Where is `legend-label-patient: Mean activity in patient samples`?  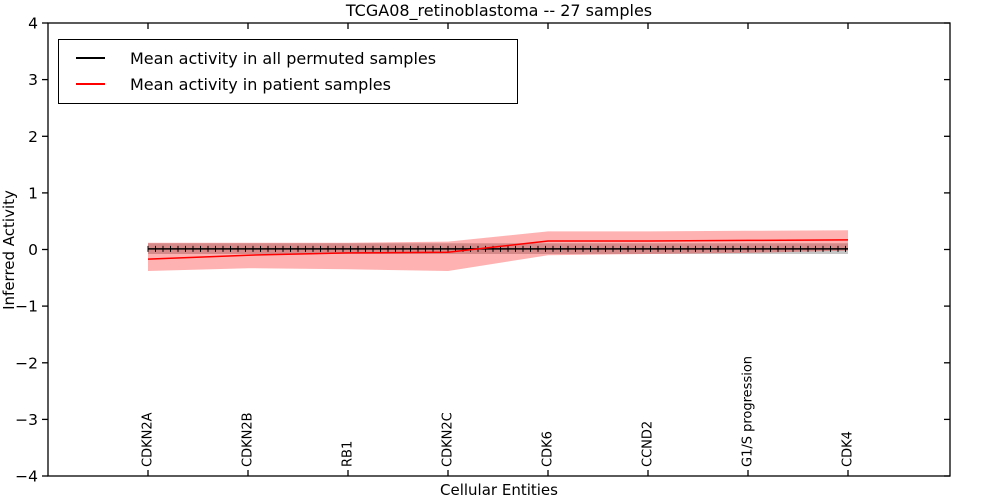 legend-label-patient: Mean activity in patient samples is located at coordinates (260, 84).